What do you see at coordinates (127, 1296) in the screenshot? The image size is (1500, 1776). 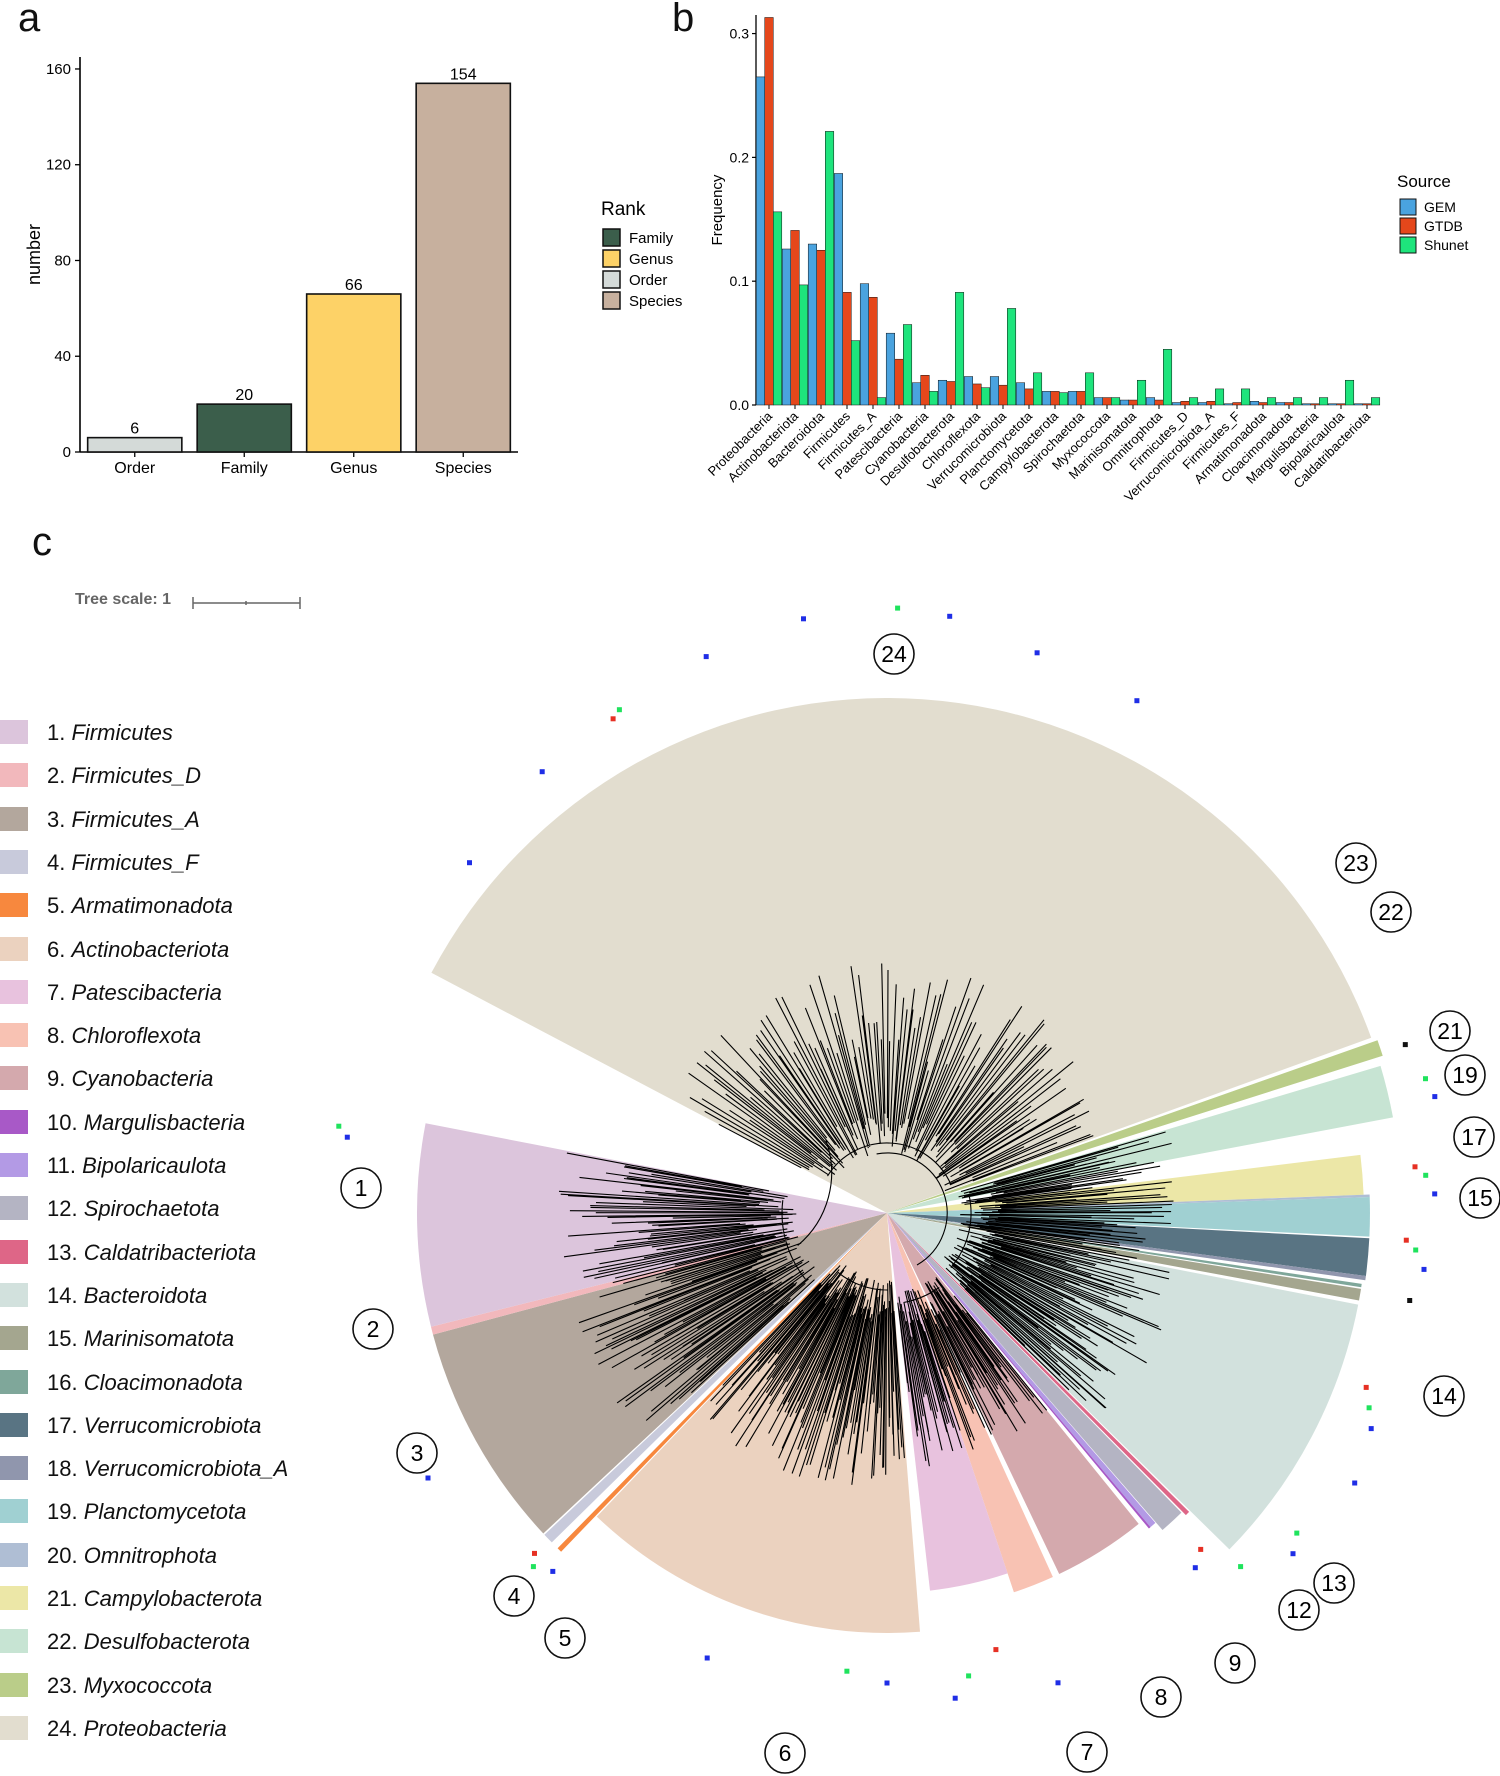 I see `legend-label: 14. Bacteroidota` at bounding box center [127, 1296].